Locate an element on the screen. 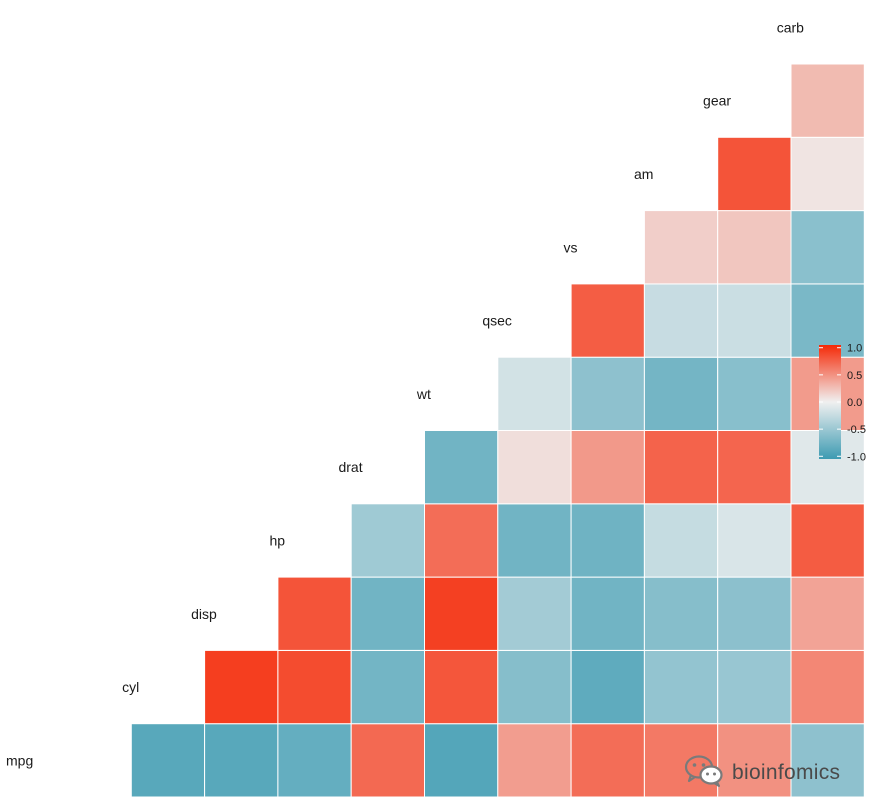 The image size is (874, 808). heatmap-cell-carb-am is located at coordinates (827, 174).